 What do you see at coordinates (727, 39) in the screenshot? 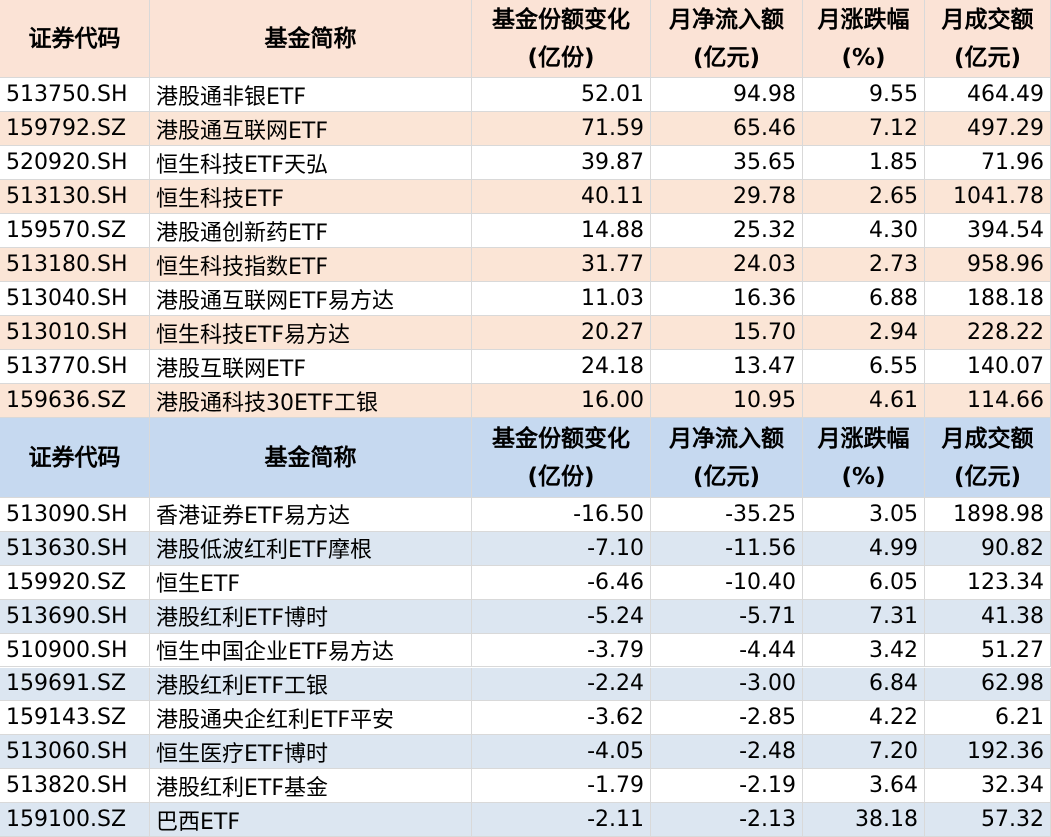
I see `header-cell: 月净流入额 (亿元)` at bounding box center [727, 39].